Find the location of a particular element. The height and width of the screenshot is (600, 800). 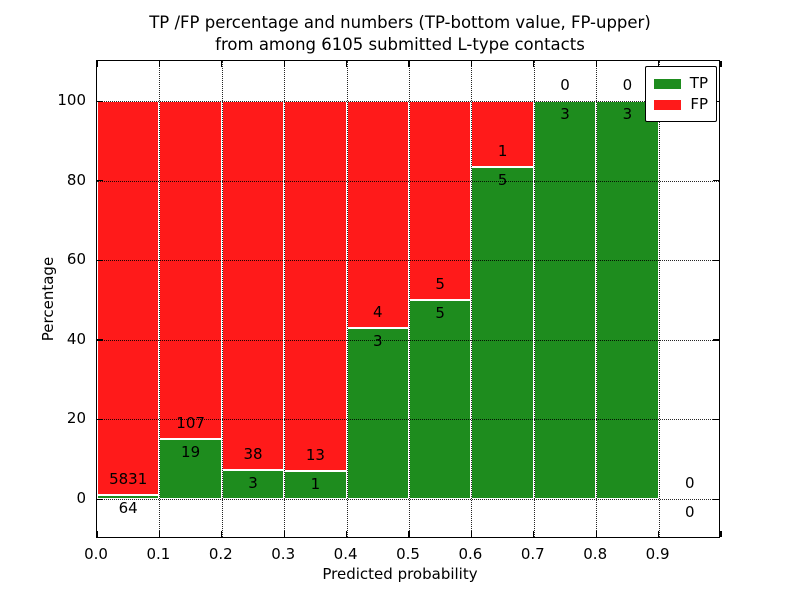

tp-count-label: 64 is located at coordinates (128, 507).